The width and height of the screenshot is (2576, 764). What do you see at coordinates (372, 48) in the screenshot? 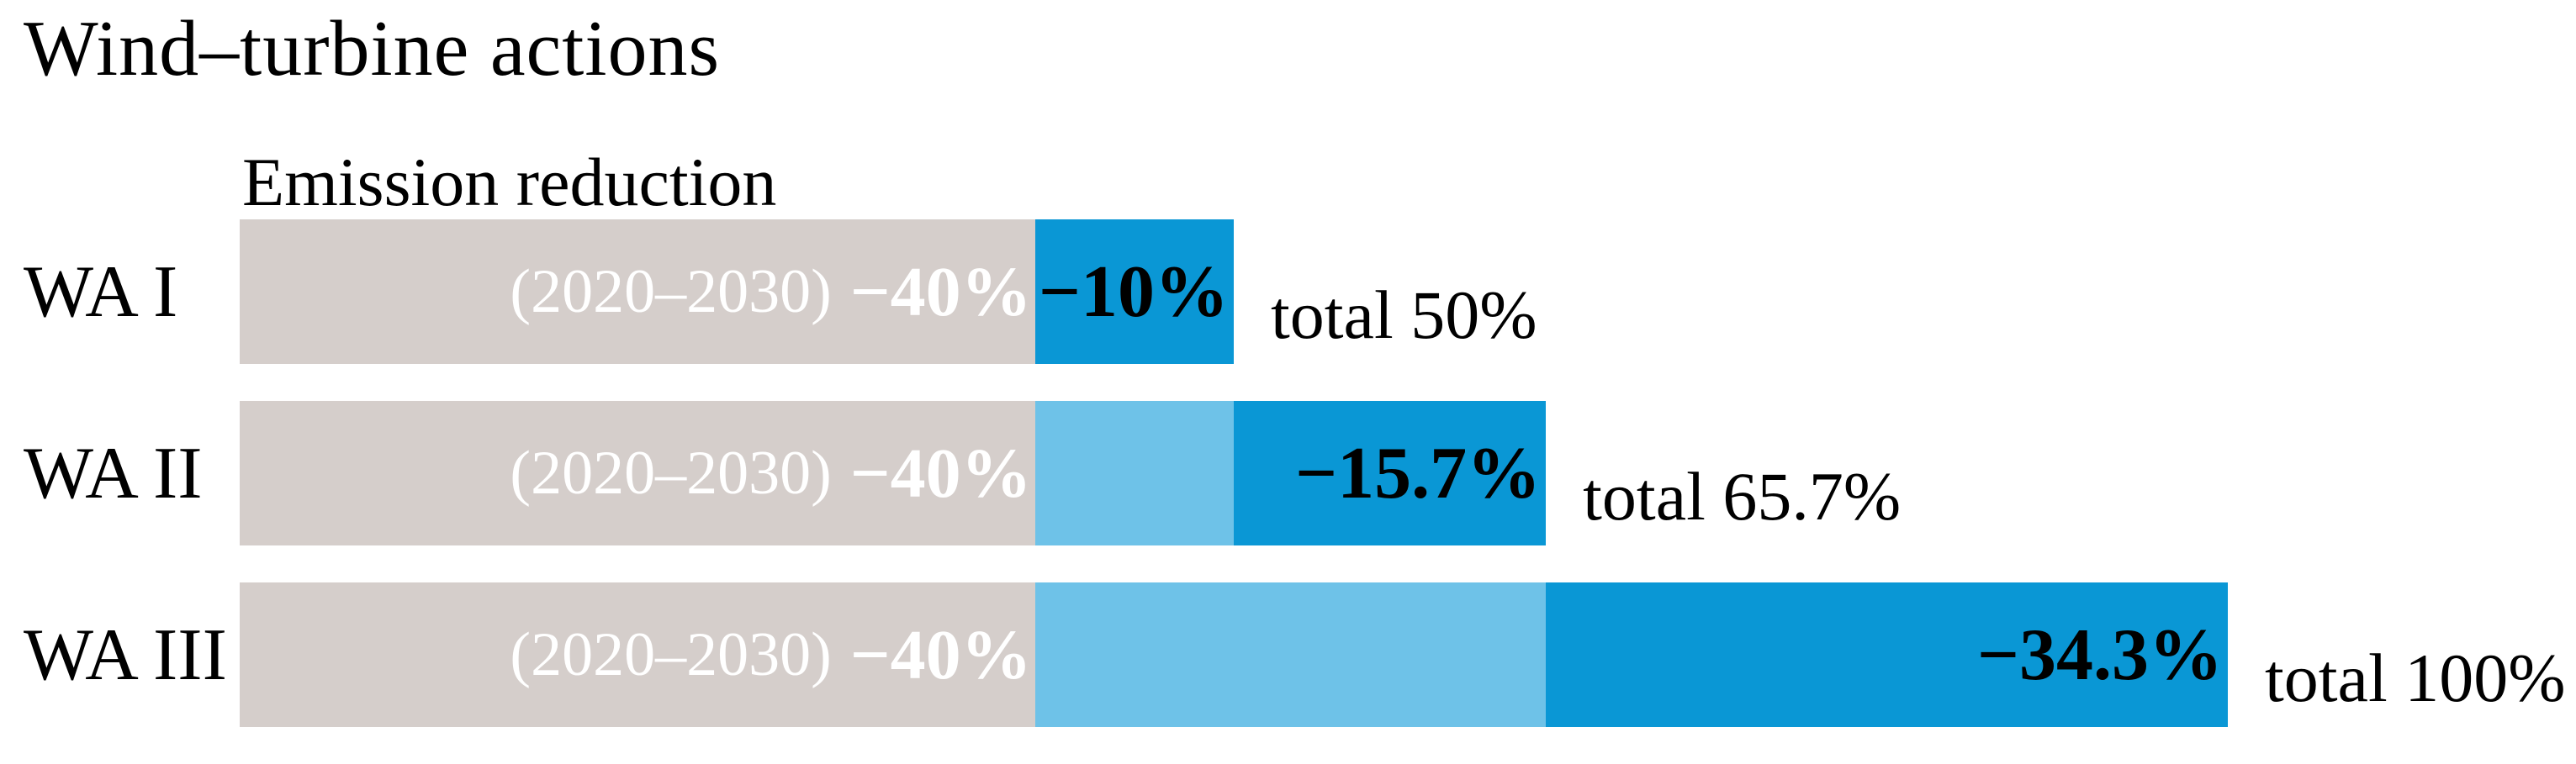
I see `chart-title: Wind–turbine actions` at bounding box center [372, 48].